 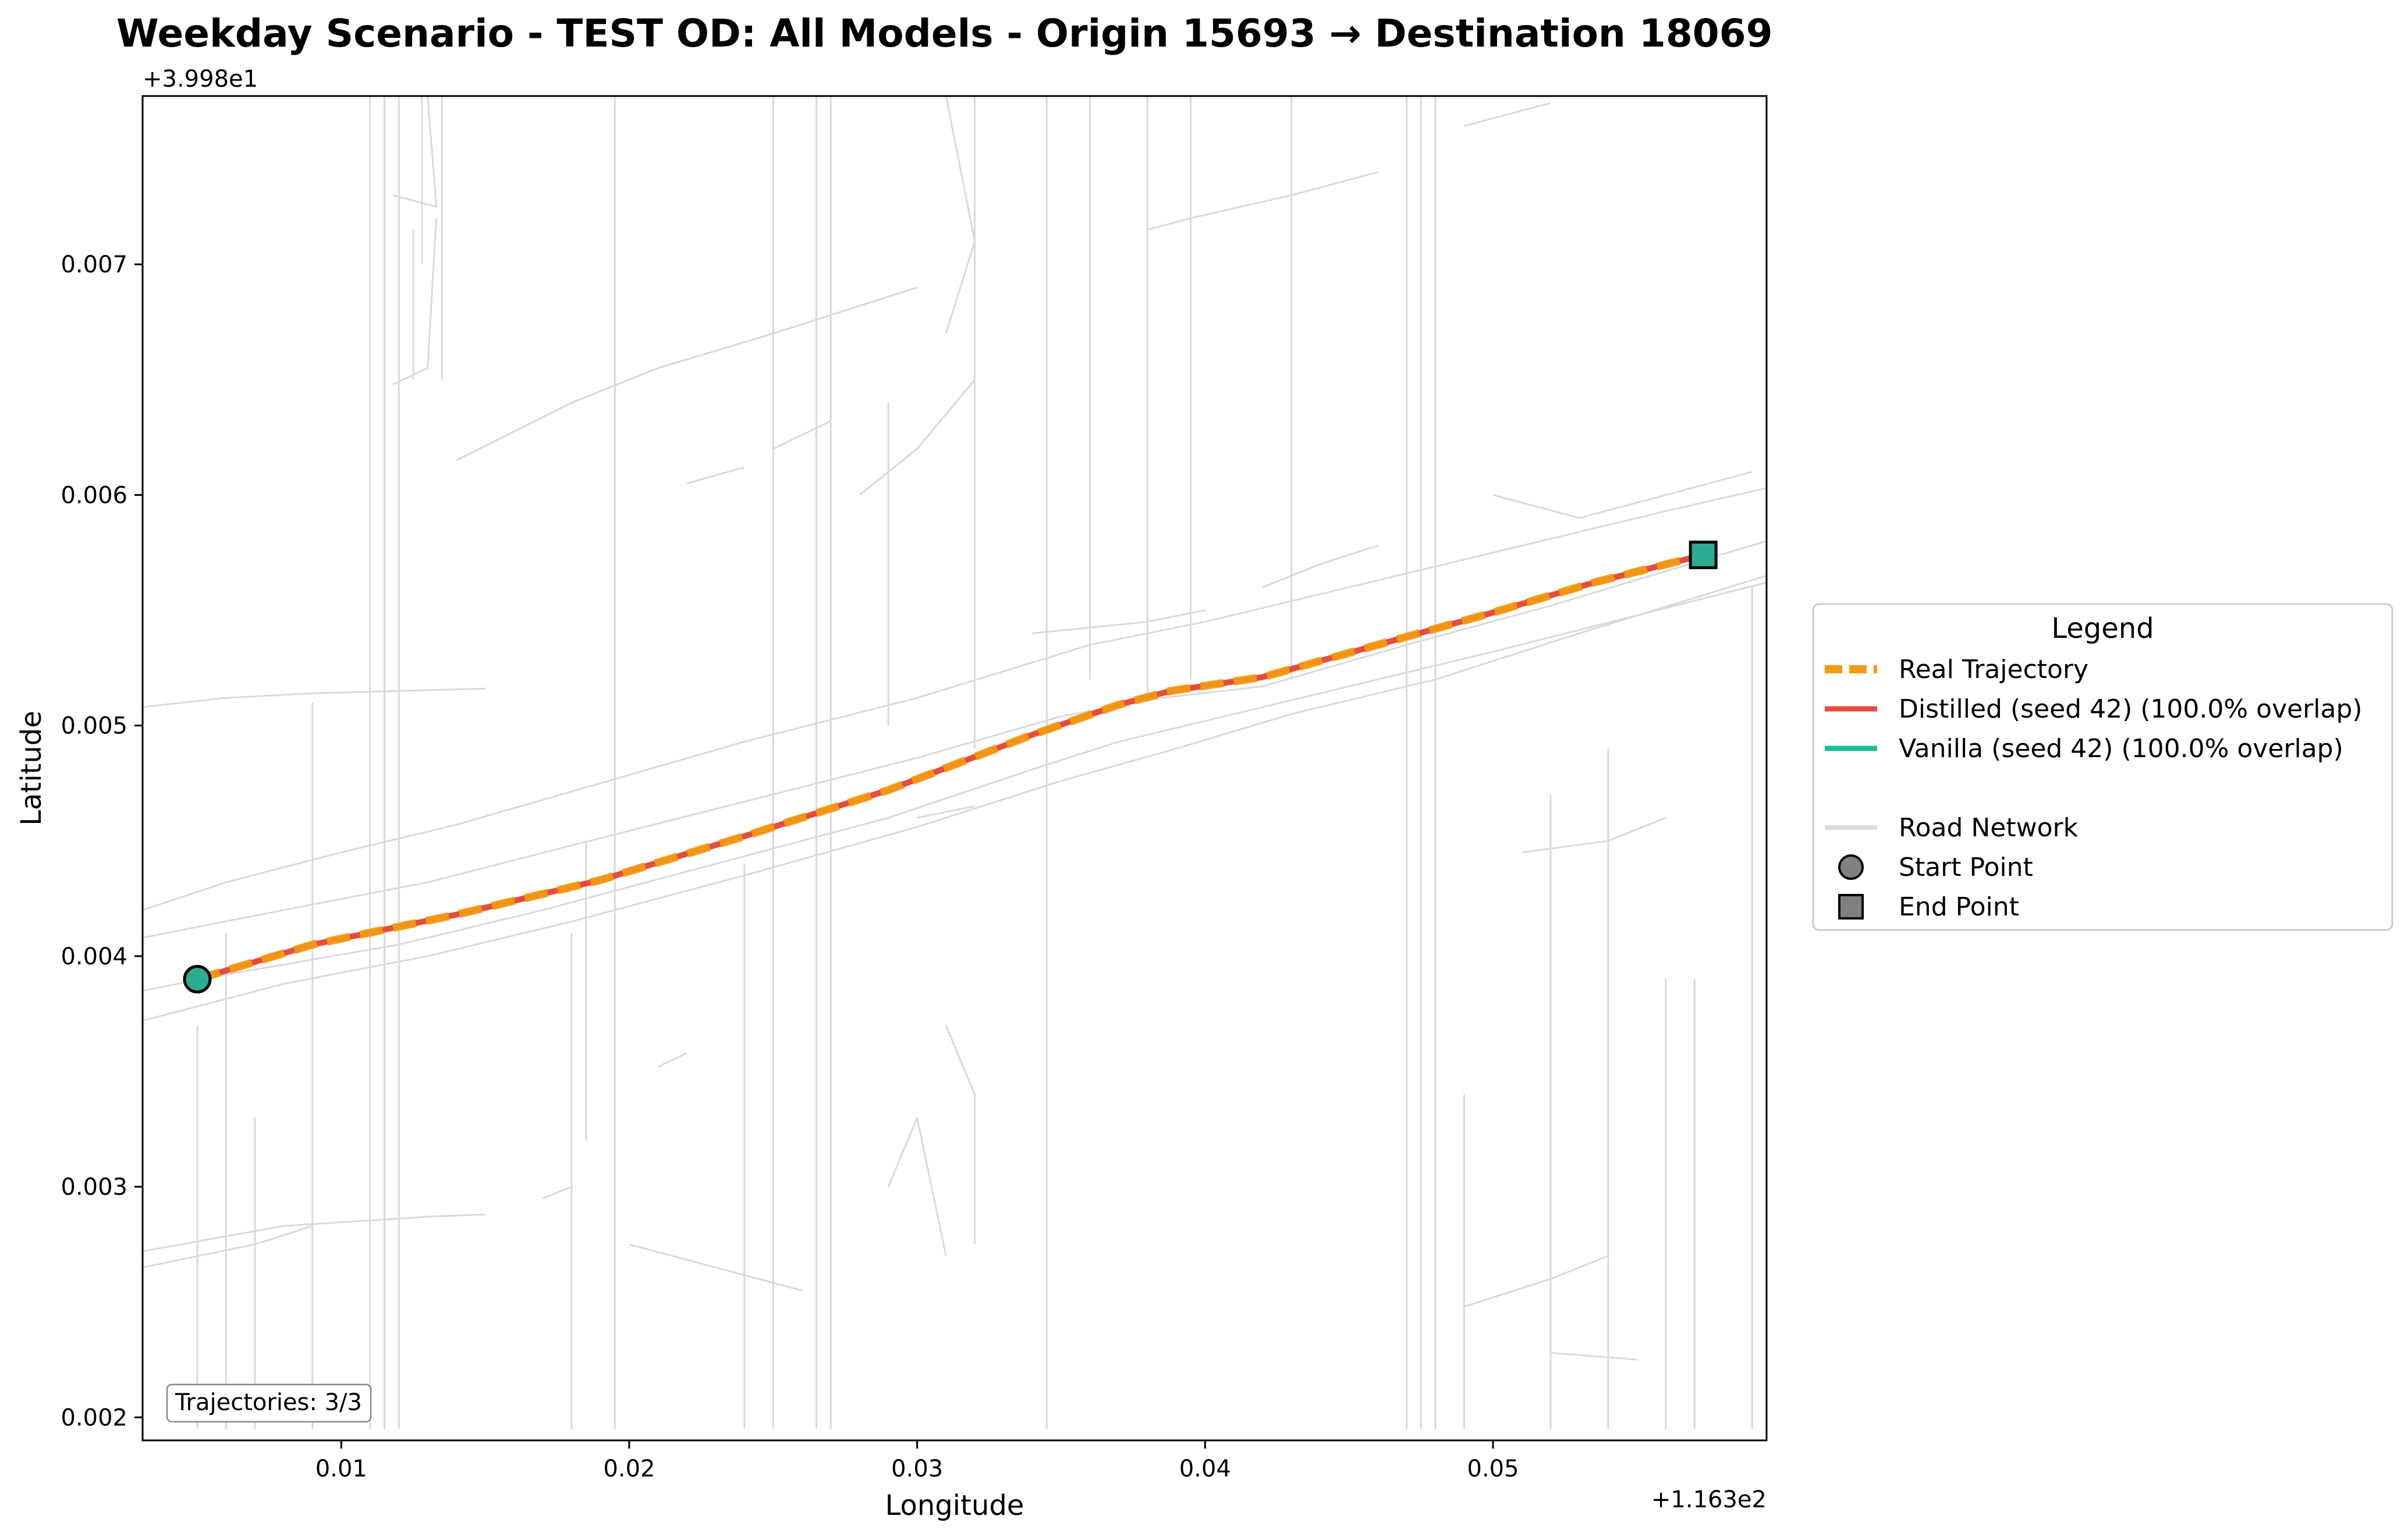 I want to click on y-tick-label: 0.004, so click(x=94, y=956).